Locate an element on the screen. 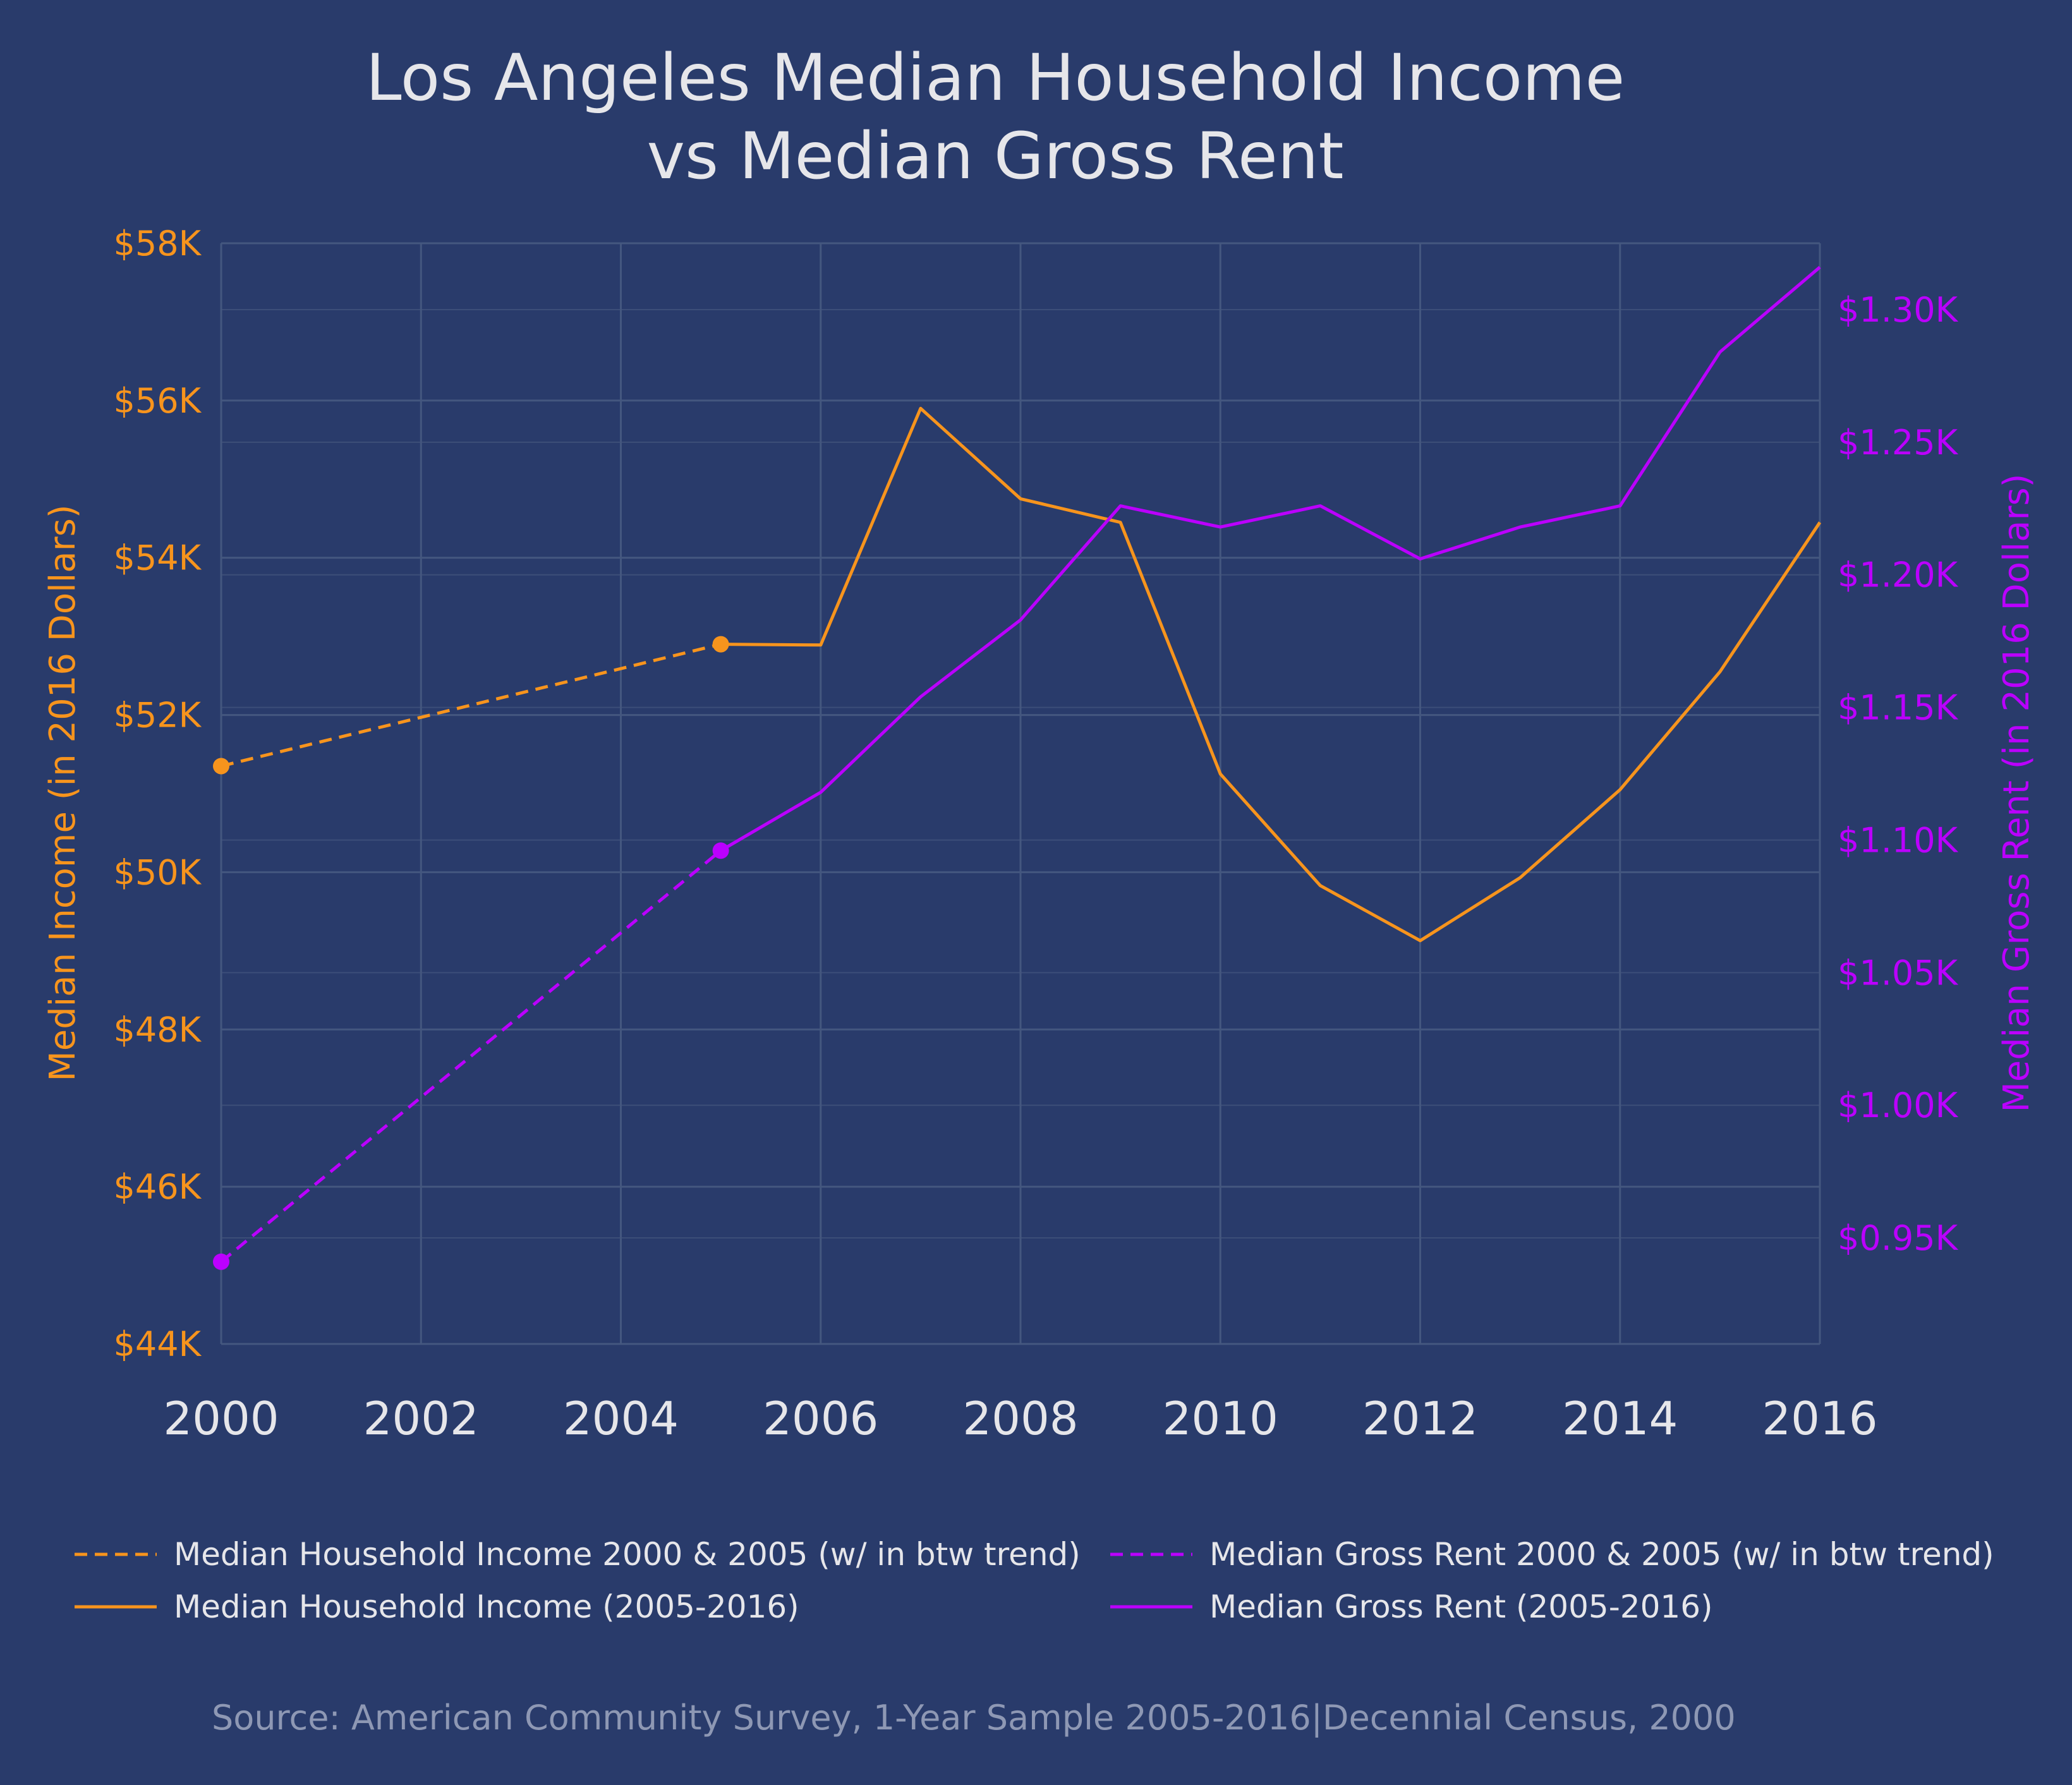 This screenshot has height=1785, width=2072. right-tick-label: $1.30K is located at coordinates (1898, 310).